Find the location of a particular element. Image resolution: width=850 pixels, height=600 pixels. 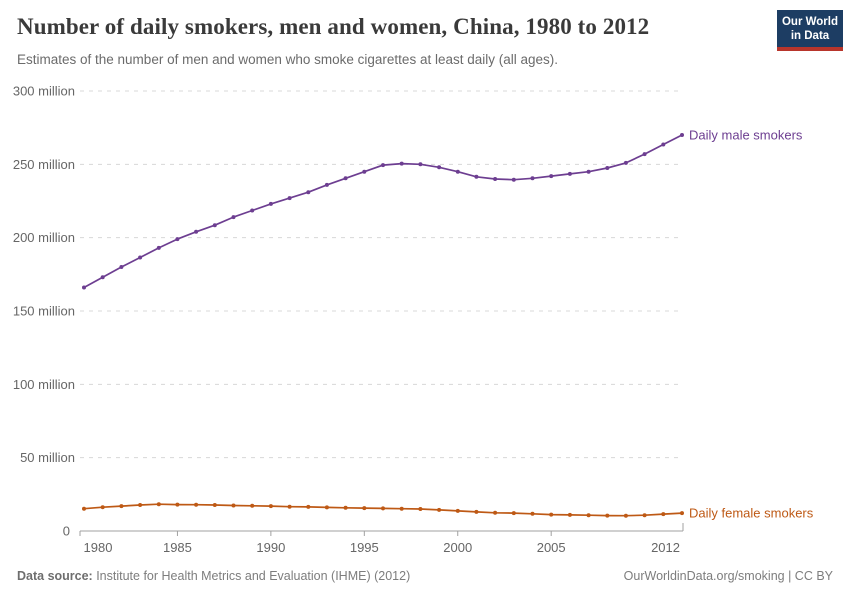

y-axis-label: 150 million is located at coordinates (44, 311).